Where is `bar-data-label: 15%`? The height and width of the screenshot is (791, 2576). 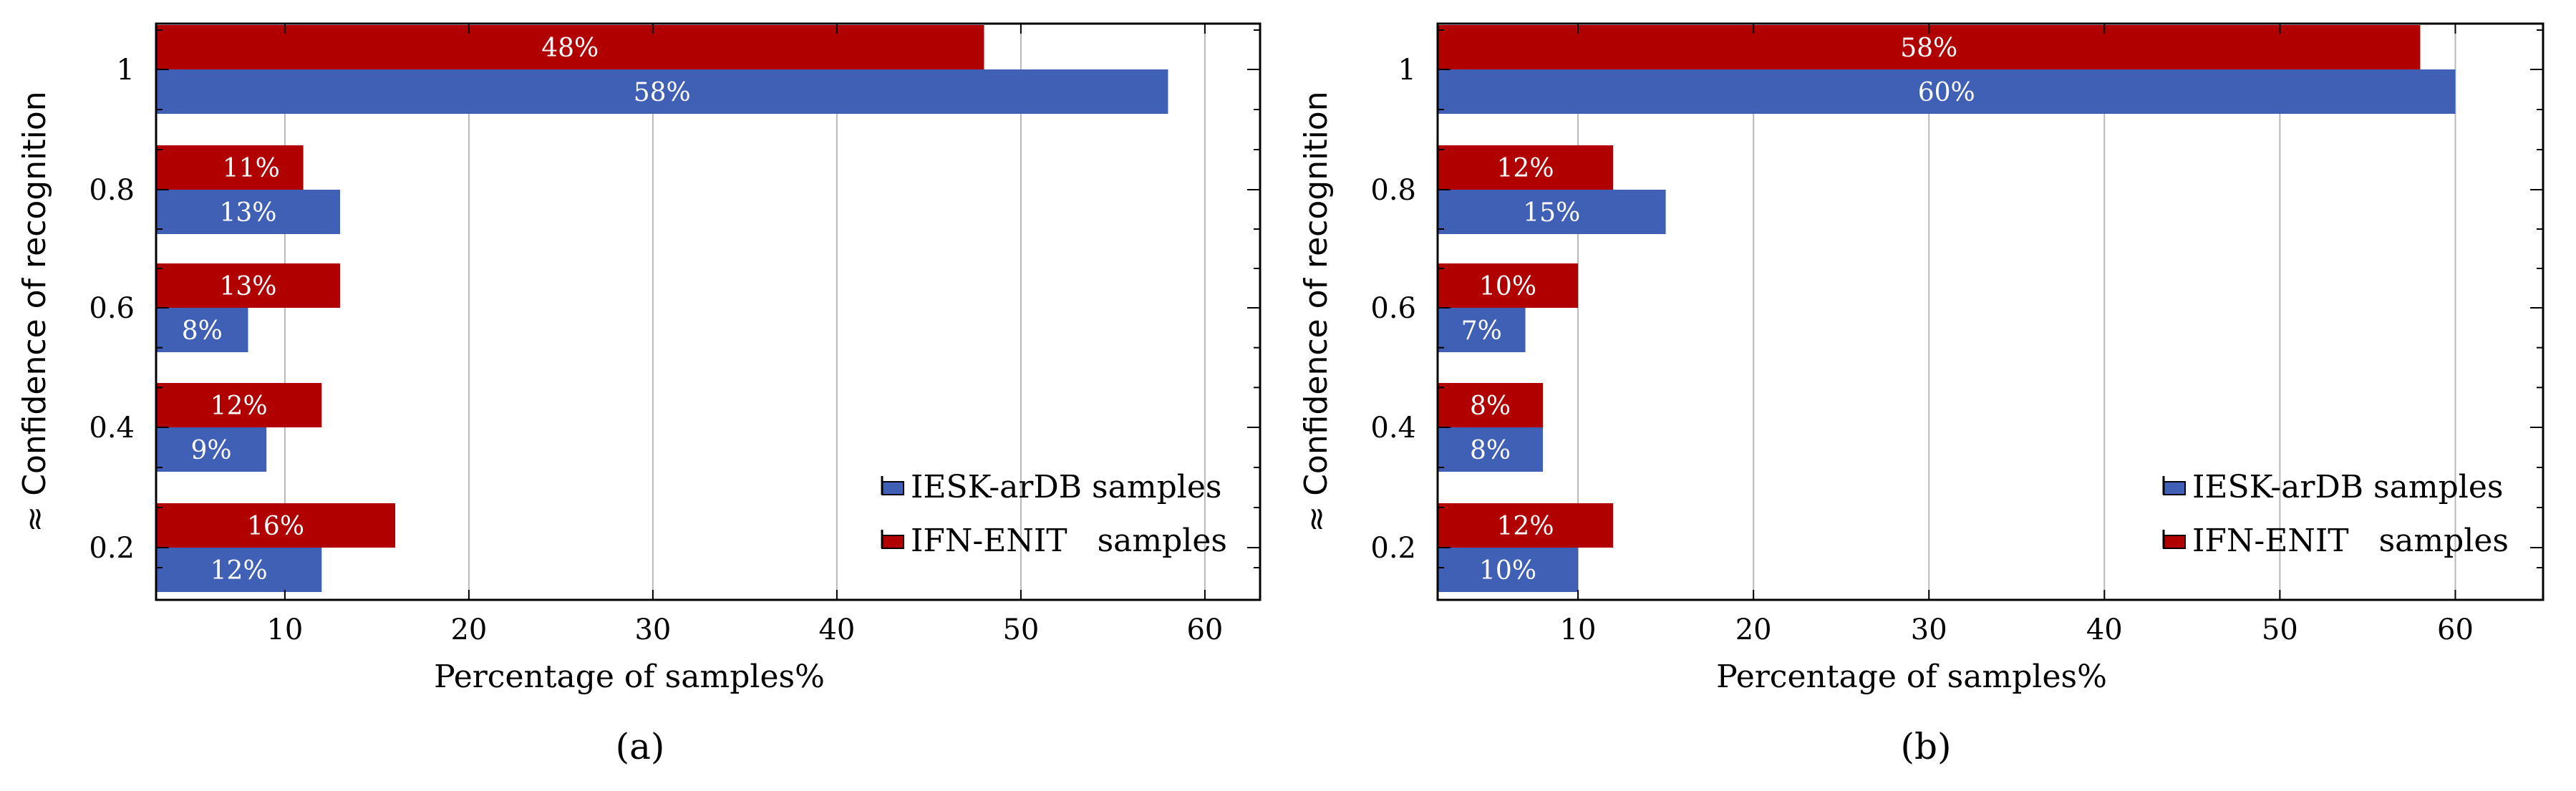
bar-data-label: 15% is located at coordinates (1552, 213).